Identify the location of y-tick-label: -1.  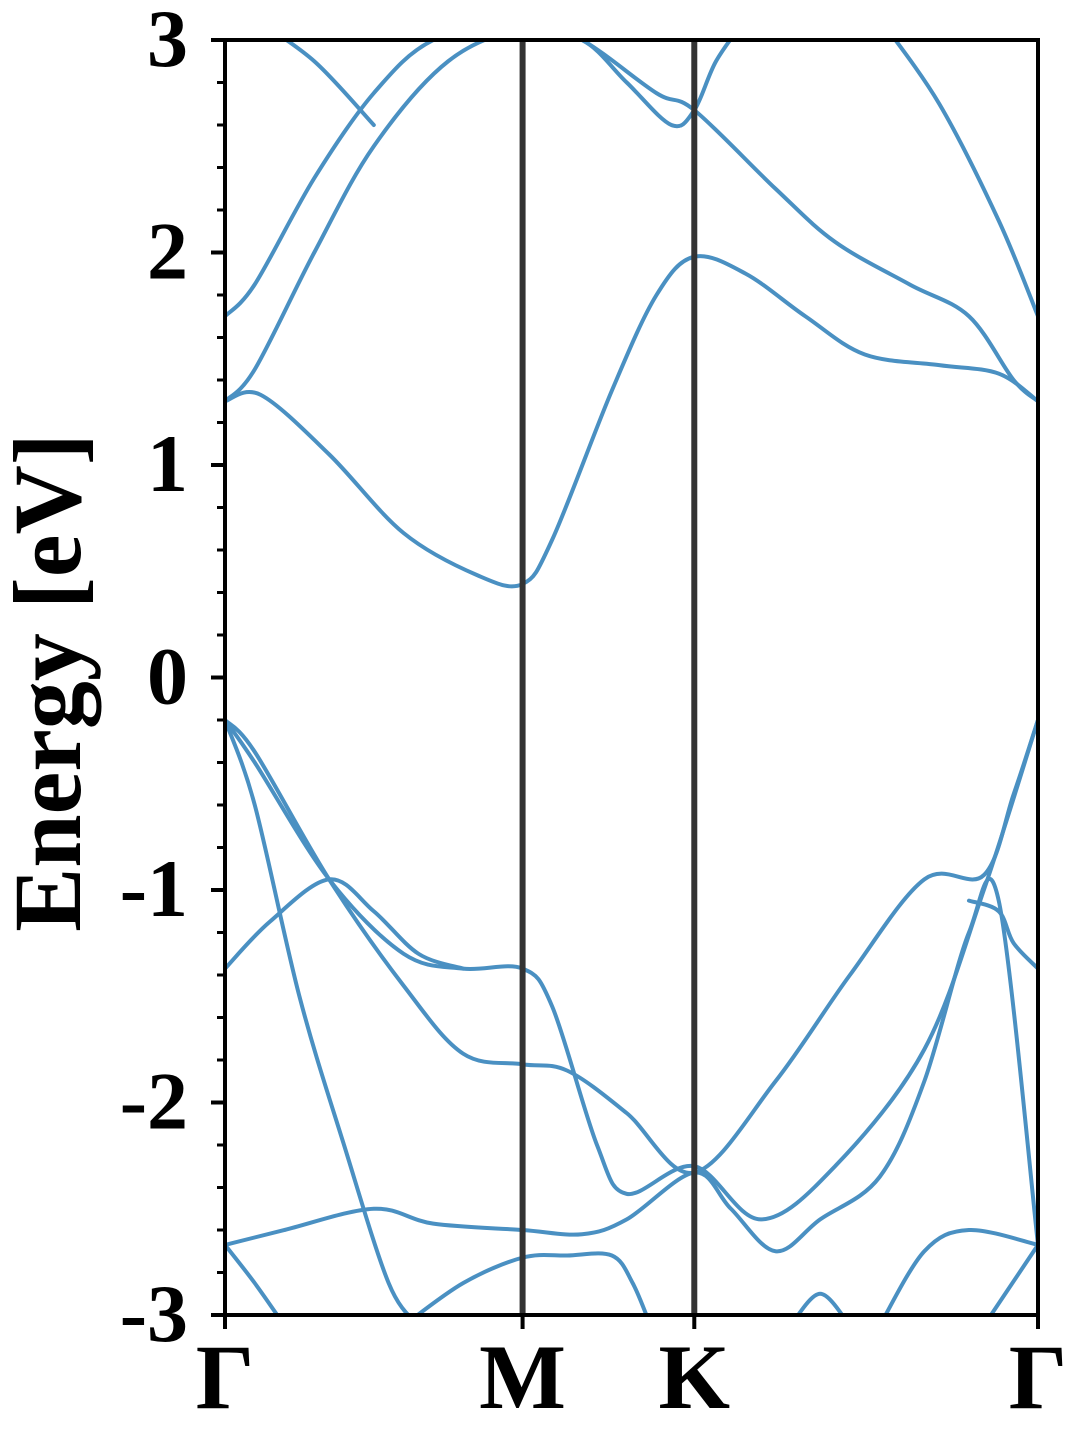
(154, 888).